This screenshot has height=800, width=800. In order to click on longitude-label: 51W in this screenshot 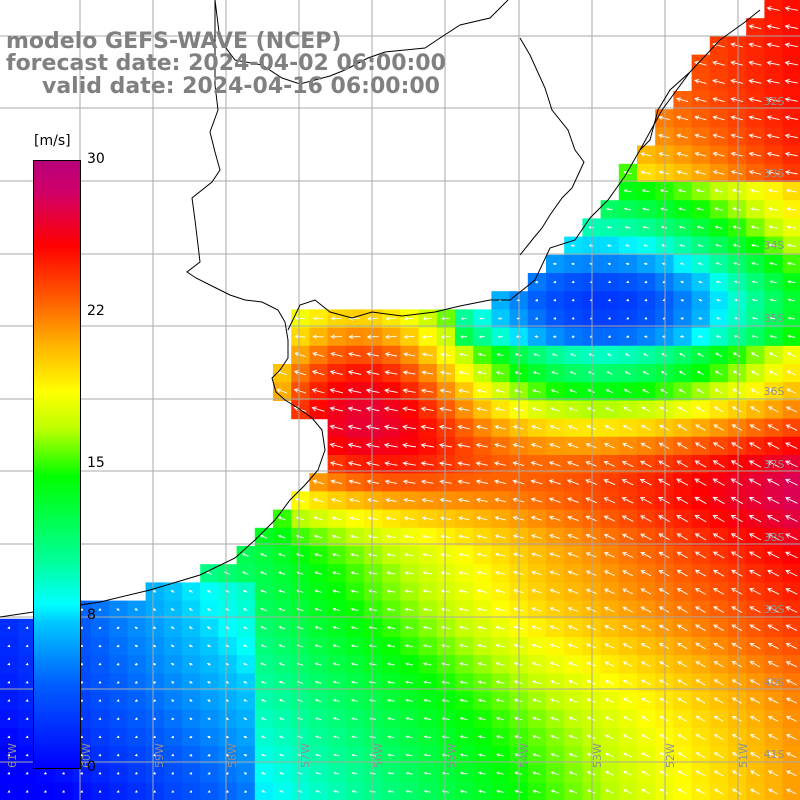, I will do `click(743, 755)`.